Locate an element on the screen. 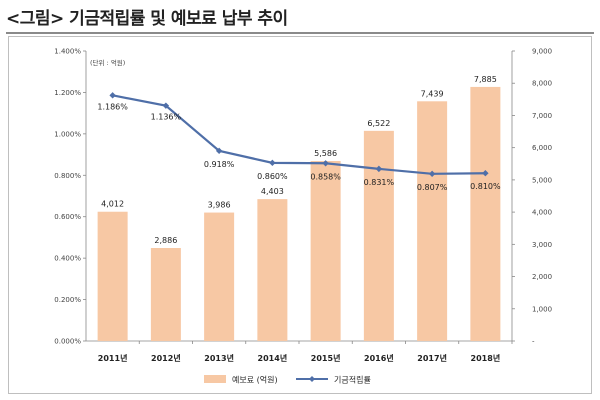 Image resolution: width=600 pixels, height=400 pixels. bar-value-label: 4,012 is located at coordinates (112, 204).